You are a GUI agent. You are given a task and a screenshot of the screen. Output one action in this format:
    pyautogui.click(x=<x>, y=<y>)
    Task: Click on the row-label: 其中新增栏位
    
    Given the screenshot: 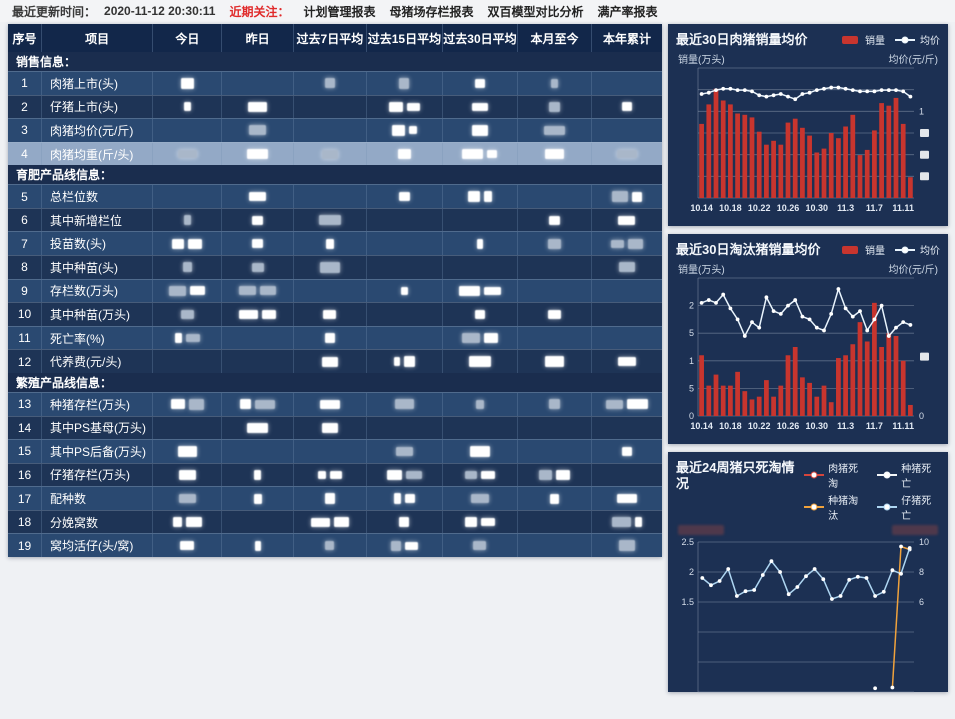 What is the action you would take?
    pyautogui.click(x=98, y=220)
    